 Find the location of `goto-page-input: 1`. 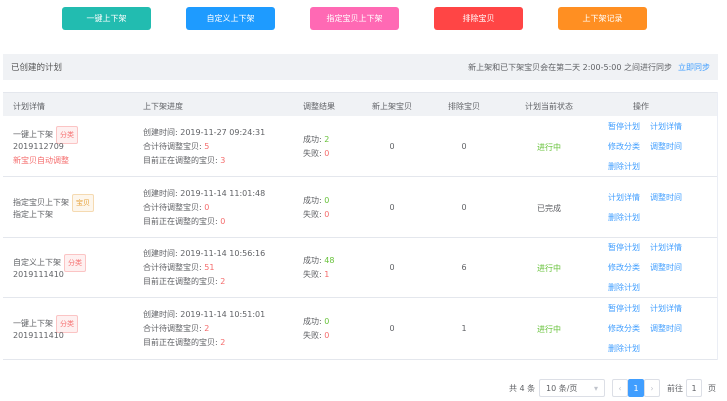

goto-page-input: 1 is located at coordinates (694, 388).